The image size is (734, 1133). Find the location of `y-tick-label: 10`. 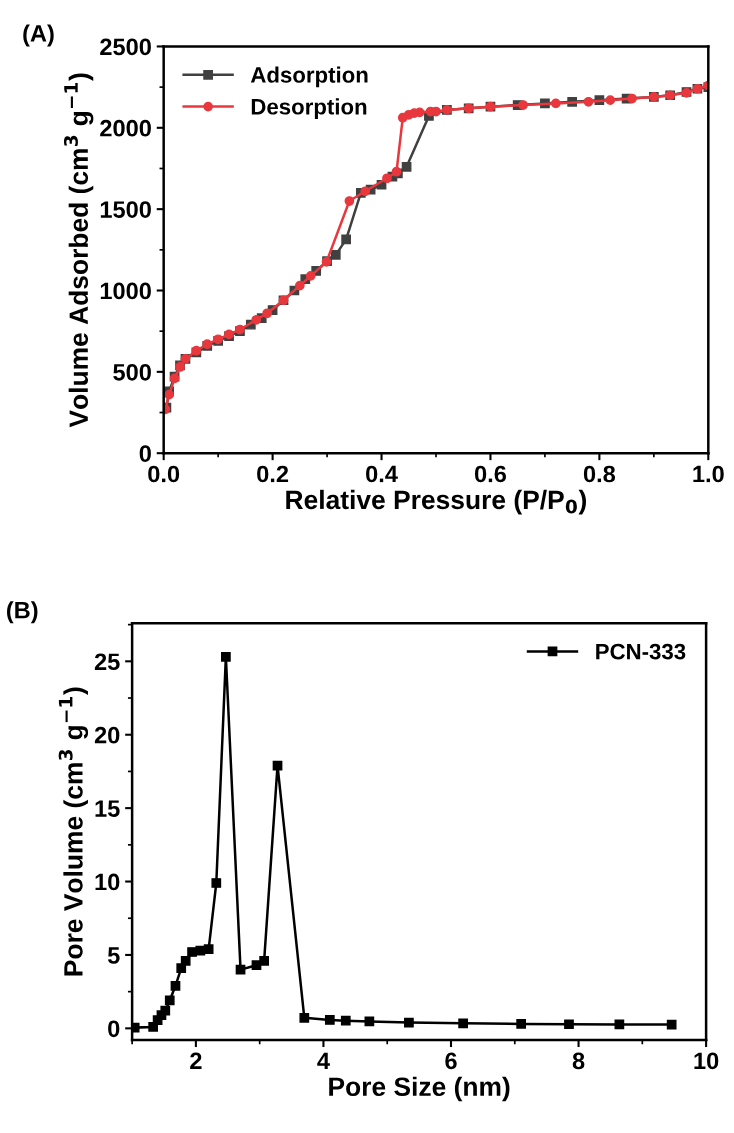

y-tick-label: 10 is located at coordinates (107, 882).